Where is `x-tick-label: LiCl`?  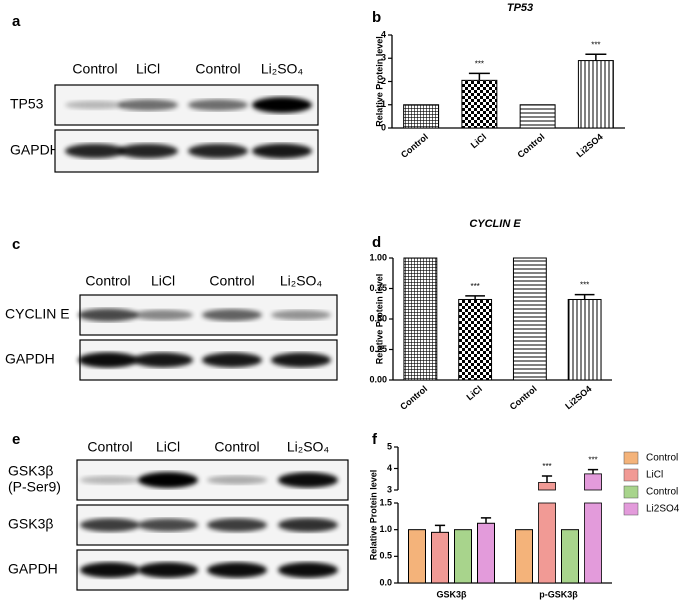
x-tick-label: LiCl is located at coordinates (473, 393).